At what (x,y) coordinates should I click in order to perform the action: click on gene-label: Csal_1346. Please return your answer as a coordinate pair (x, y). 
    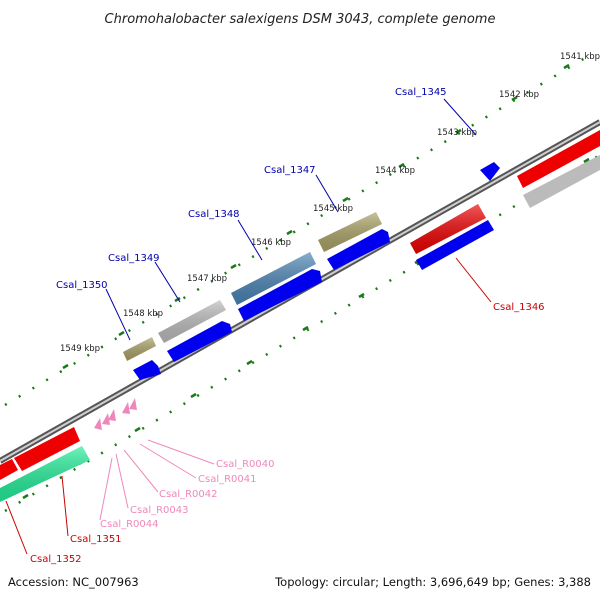
    Looking at the image, I should click on (519, 307).